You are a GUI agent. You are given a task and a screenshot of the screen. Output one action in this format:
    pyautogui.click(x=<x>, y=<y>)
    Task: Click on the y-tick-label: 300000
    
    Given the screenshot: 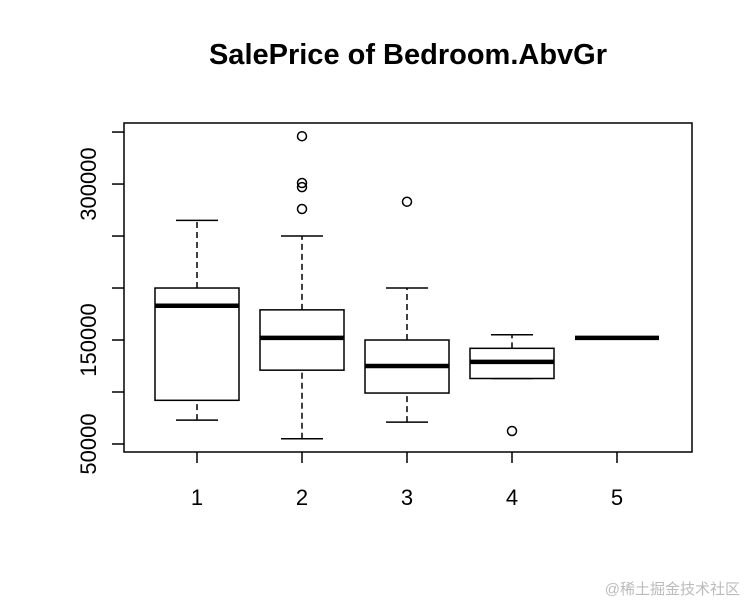 What is the action you would take?
    pyautogui.click(x=88, y=183)
    